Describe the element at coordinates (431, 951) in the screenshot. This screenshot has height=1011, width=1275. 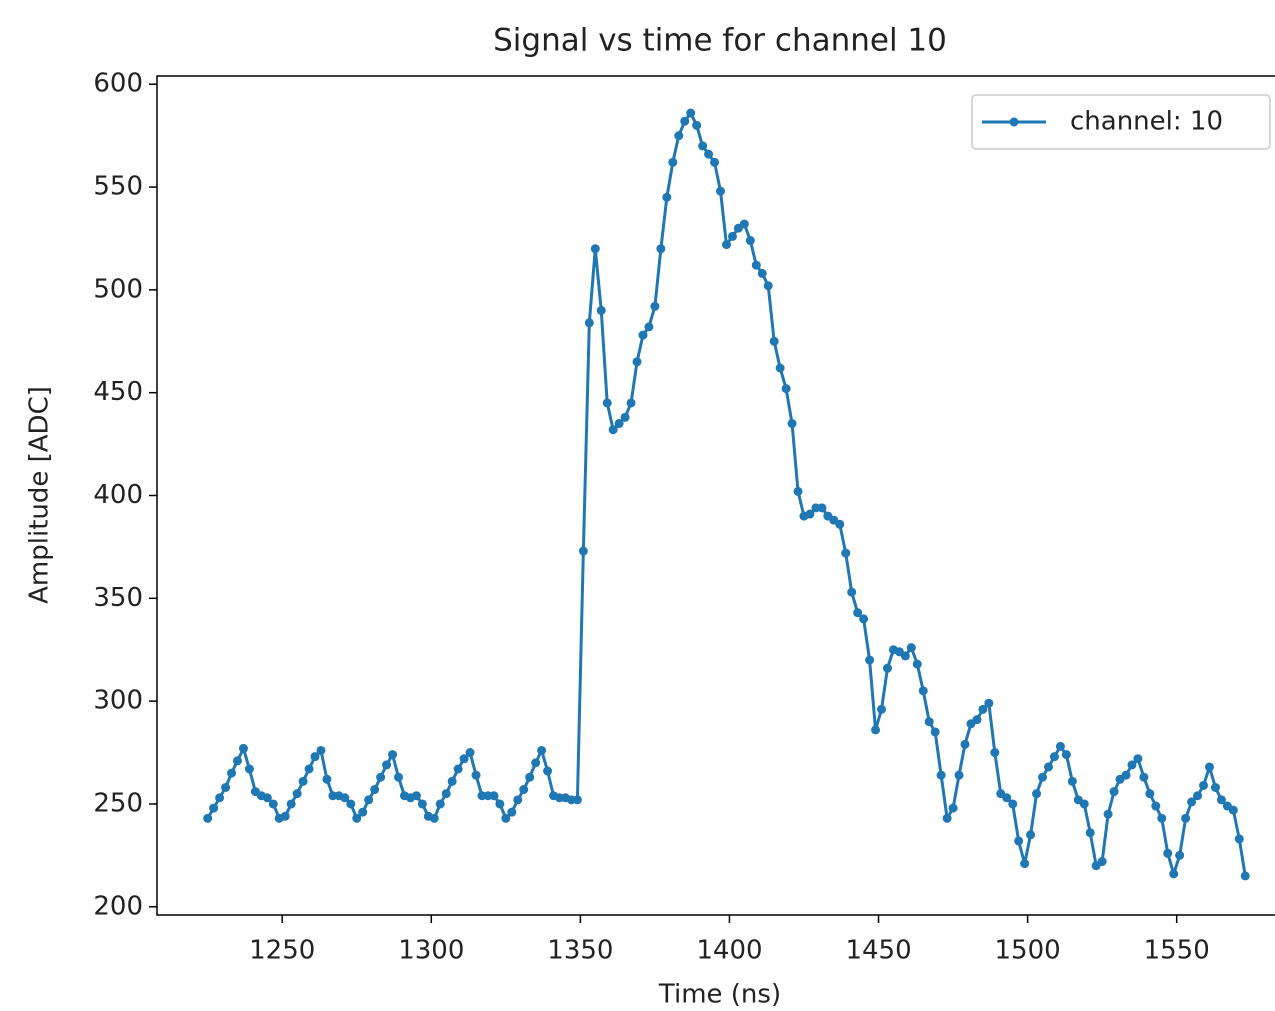
I see `x-tick-label: 1300` at that location.